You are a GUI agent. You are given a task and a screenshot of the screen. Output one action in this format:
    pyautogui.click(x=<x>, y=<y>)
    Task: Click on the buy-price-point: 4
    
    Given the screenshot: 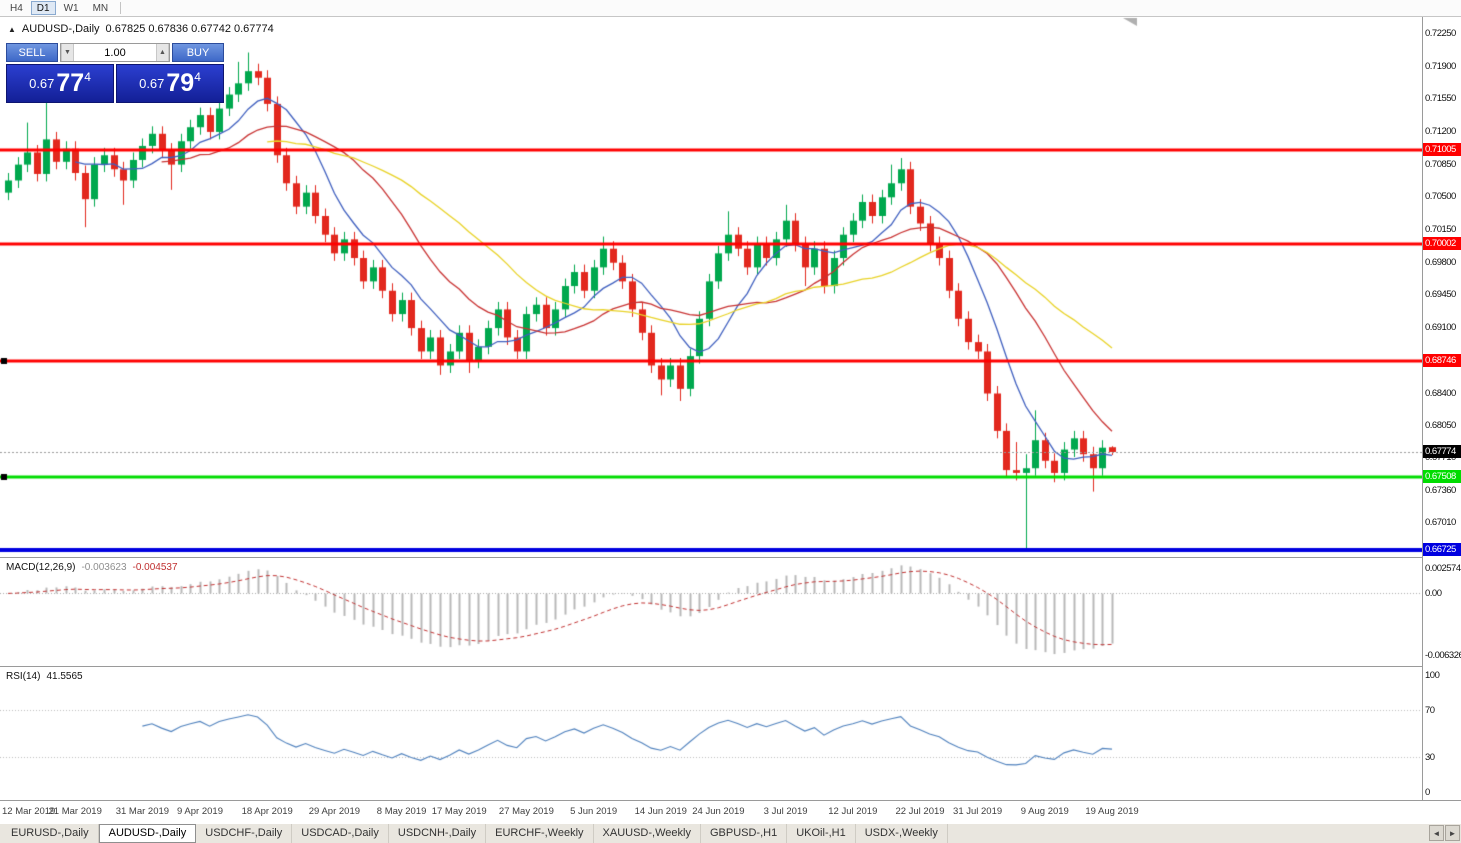 What is the action you would take?
    pyautogui.click(x=197, y=76)
    